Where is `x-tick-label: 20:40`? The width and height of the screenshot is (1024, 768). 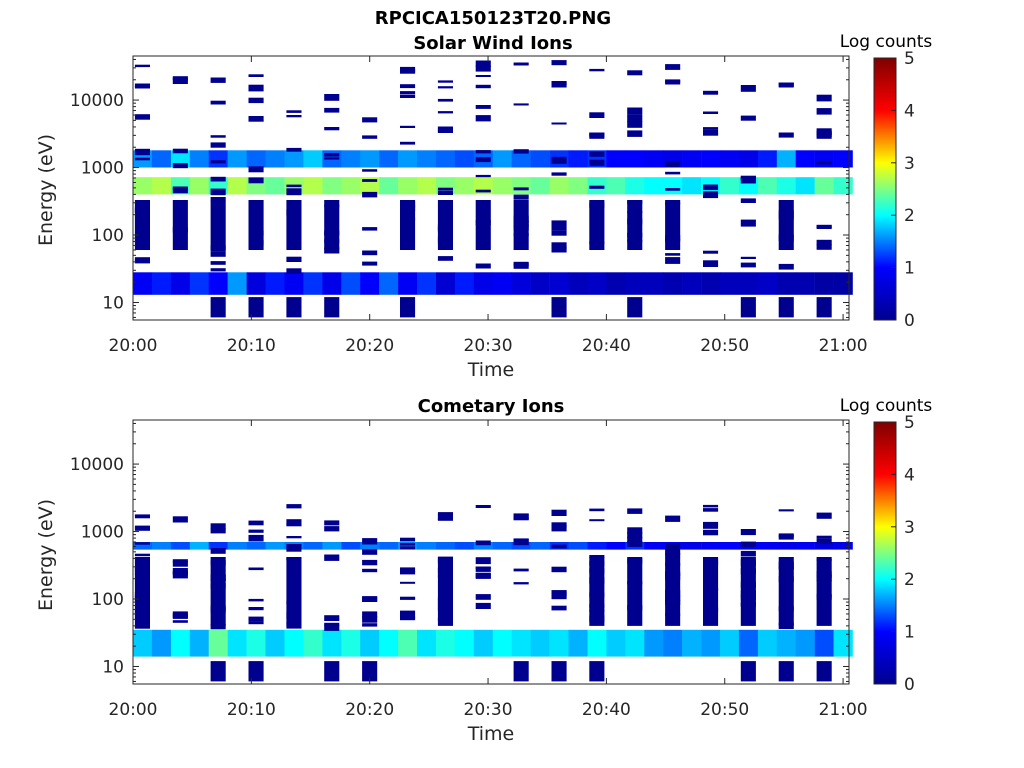 x-tick-label: 20:40 is located at coordinates (606, 346).